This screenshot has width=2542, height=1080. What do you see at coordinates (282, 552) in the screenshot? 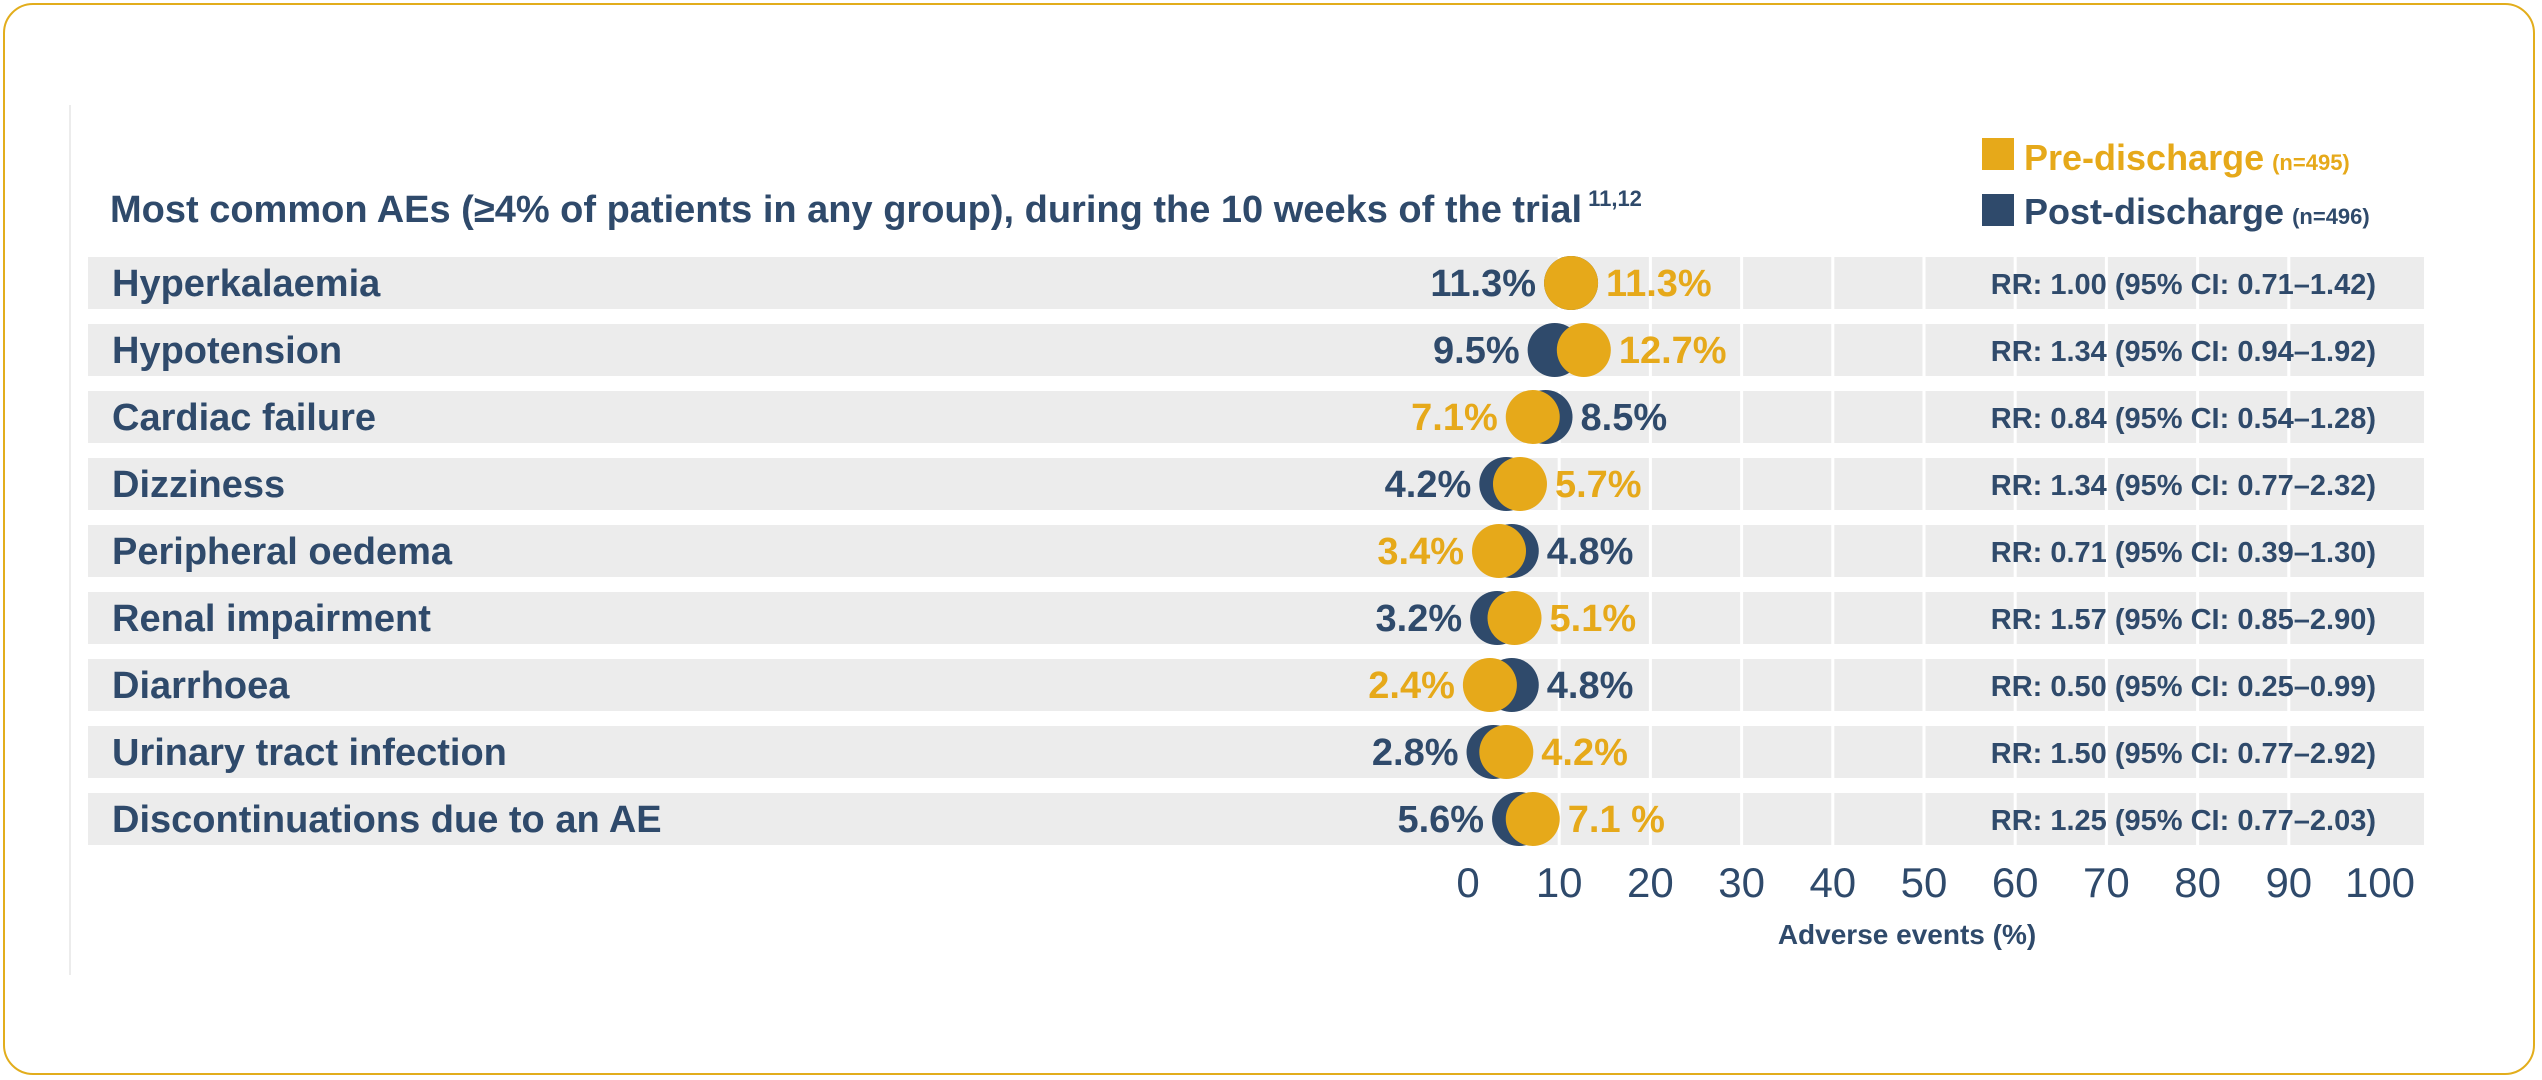
I see `row-label: Peripheral oedema` at bounding box center [282, 552].